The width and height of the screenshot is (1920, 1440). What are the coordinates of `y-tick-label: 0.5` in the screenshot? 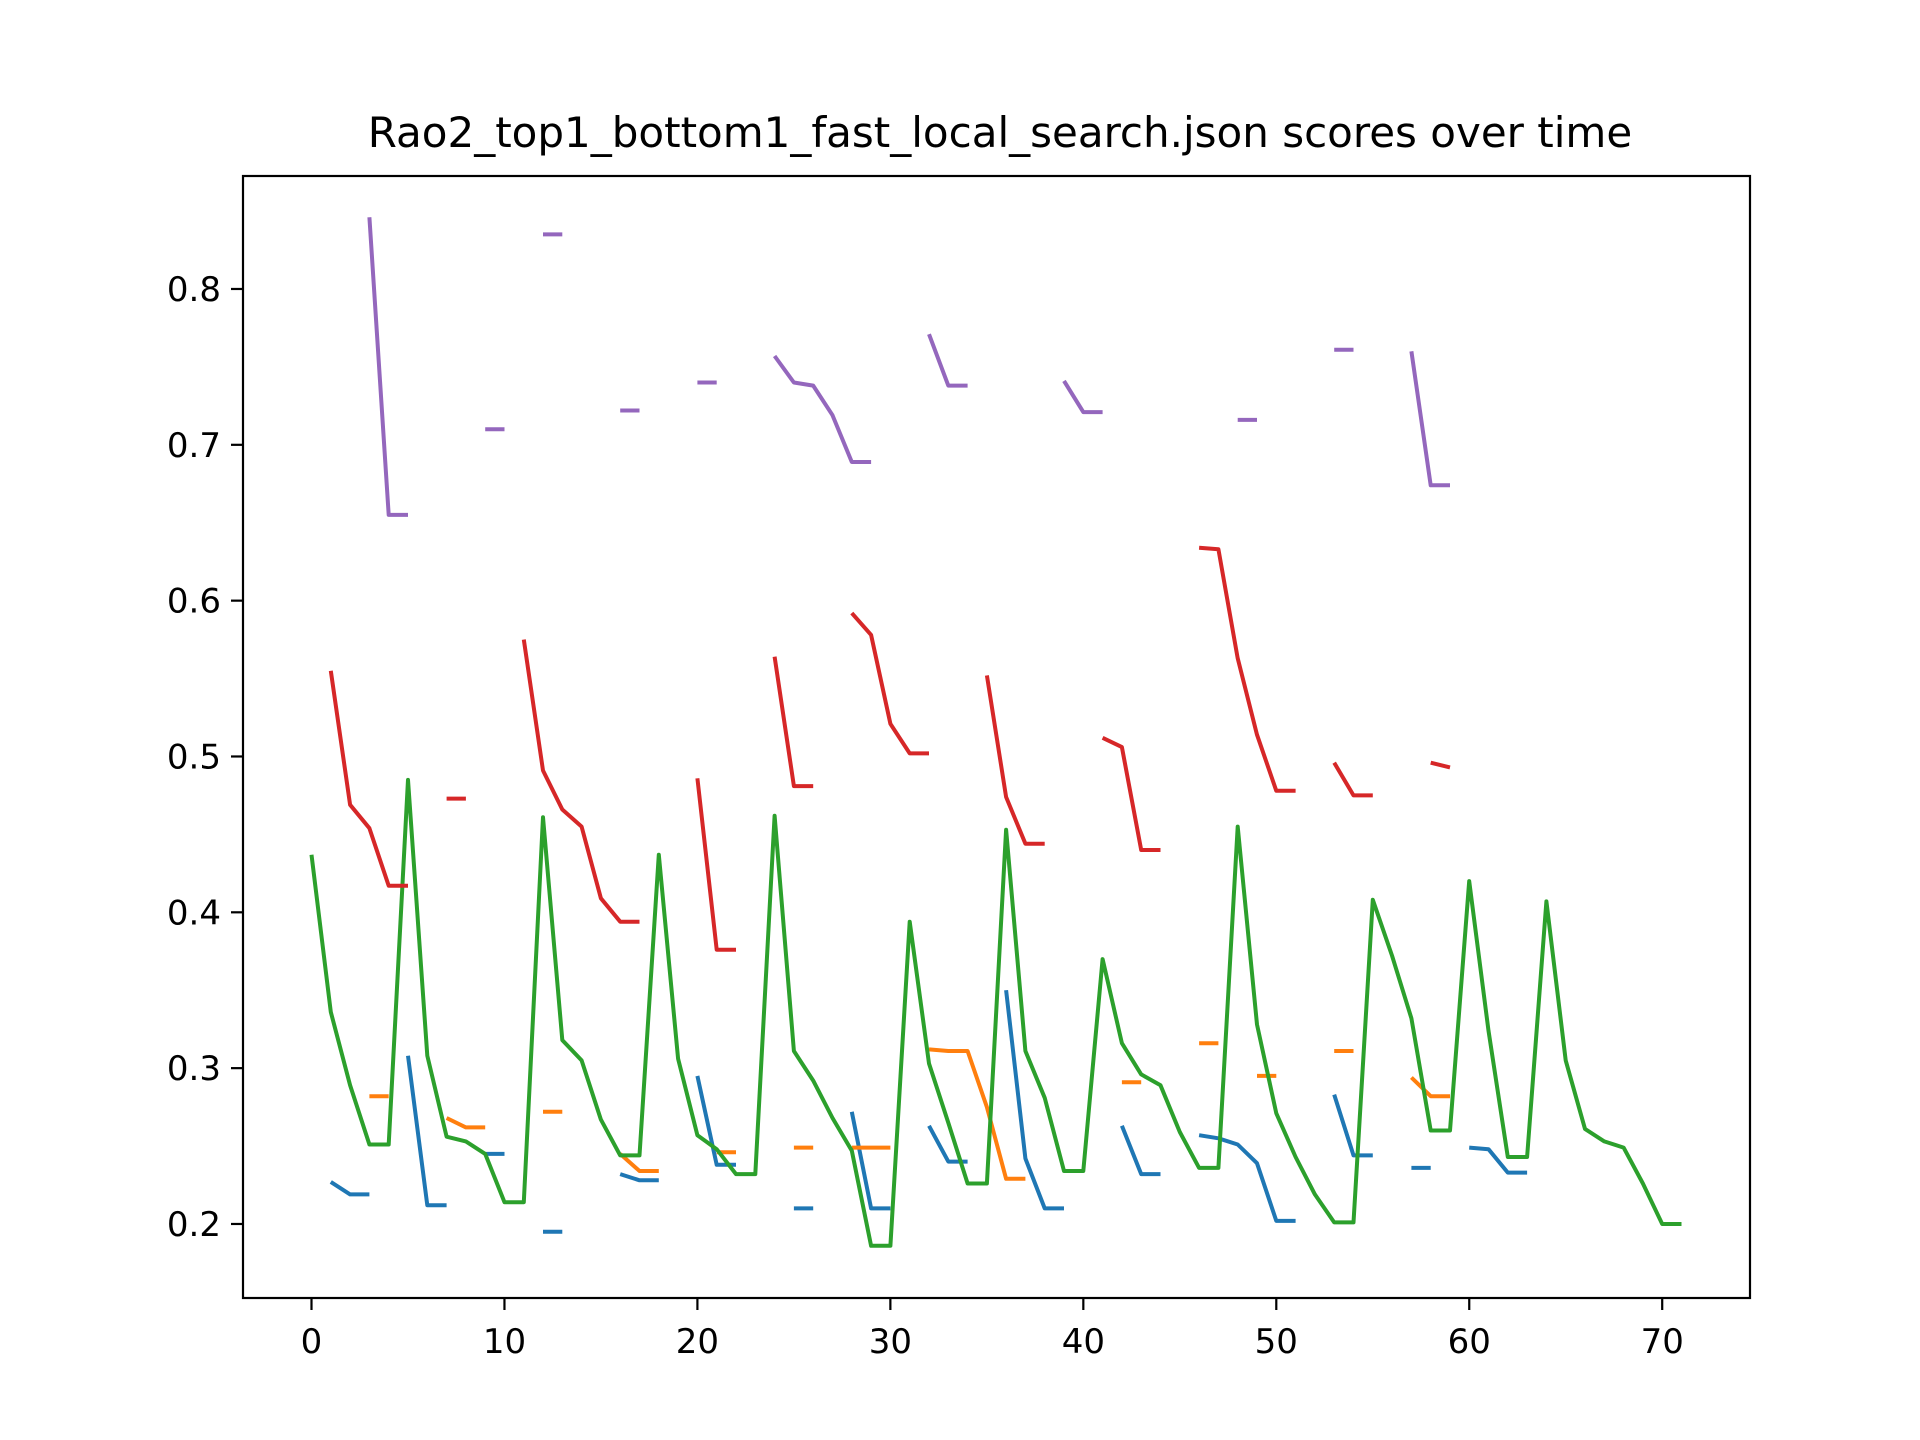 It's located at (194, 757).